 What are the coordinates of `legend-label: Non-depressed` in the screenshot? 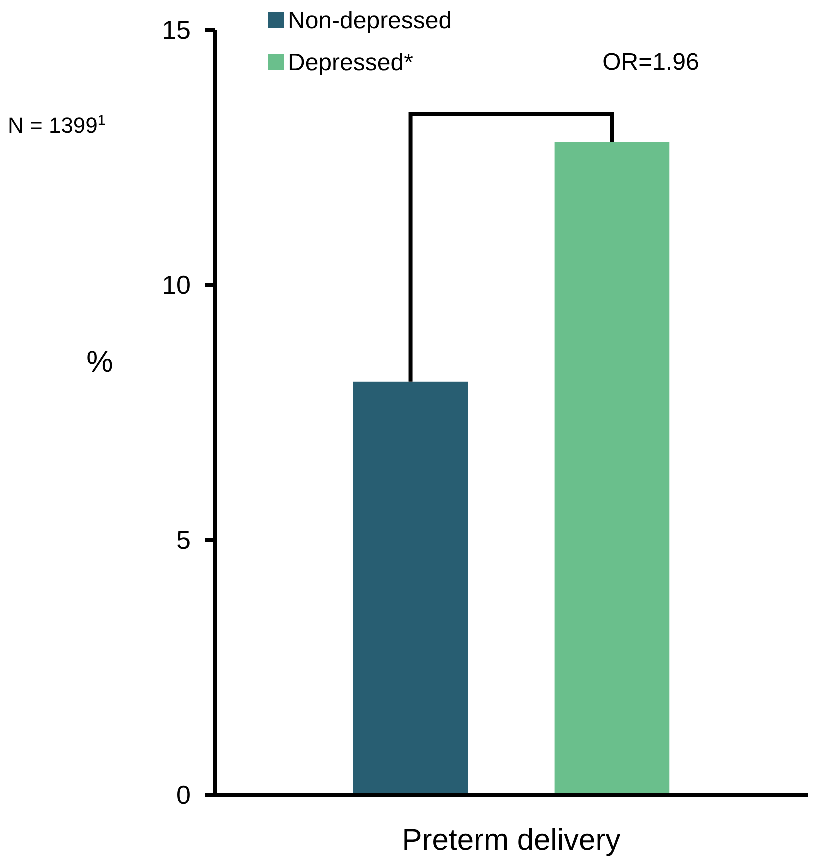 It's located at (370, 20).